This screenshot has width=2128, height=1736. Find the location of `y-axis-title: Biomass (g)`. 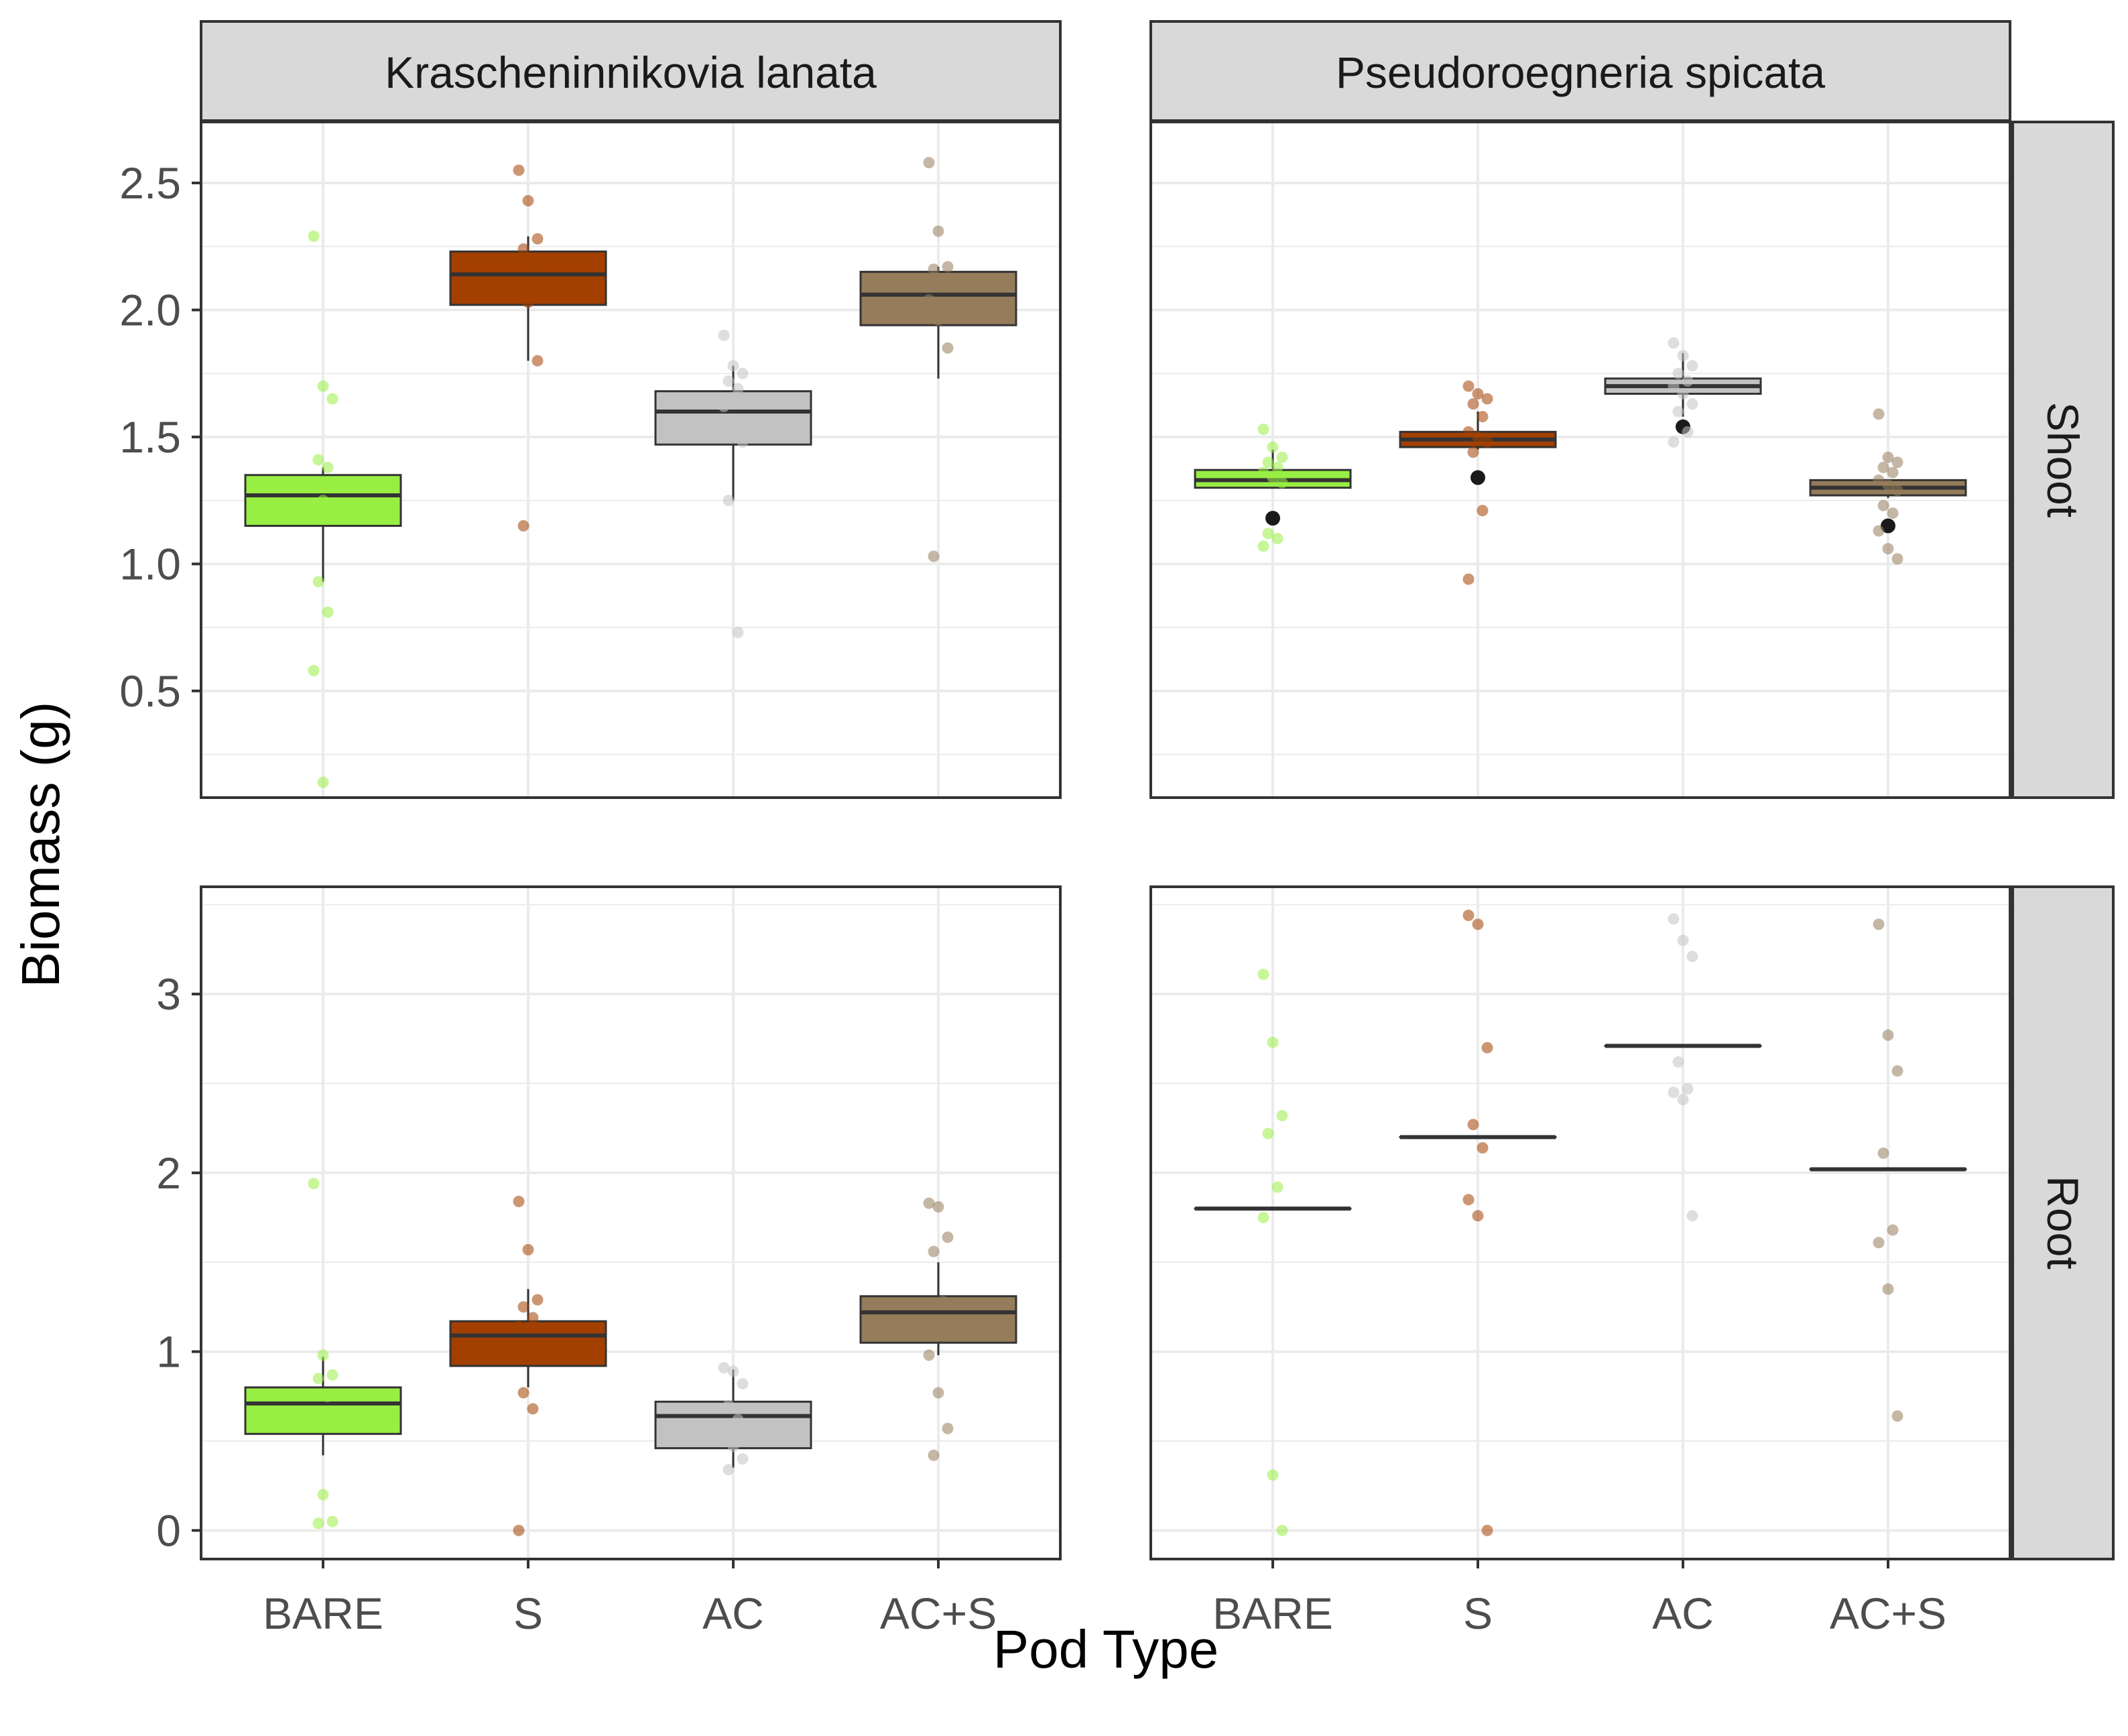

y-axis-title: Biomass (g) is located at coordinates (40, 845).